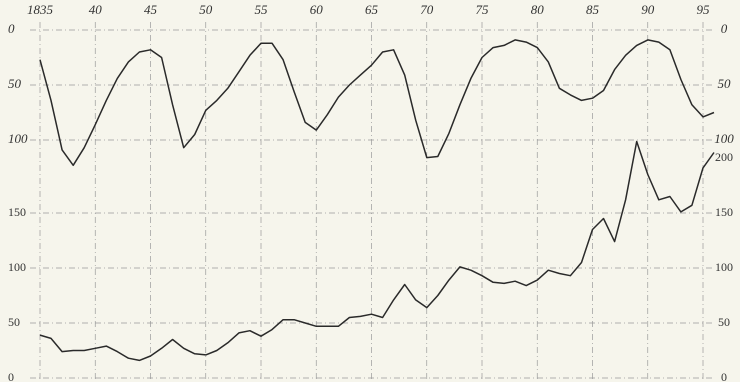 This screenshot has height=382, width=740. What do you see at coordinates (427, 9) in the screenshot?
I see `x-tick-label: 70` at bounding box center [427, 9].